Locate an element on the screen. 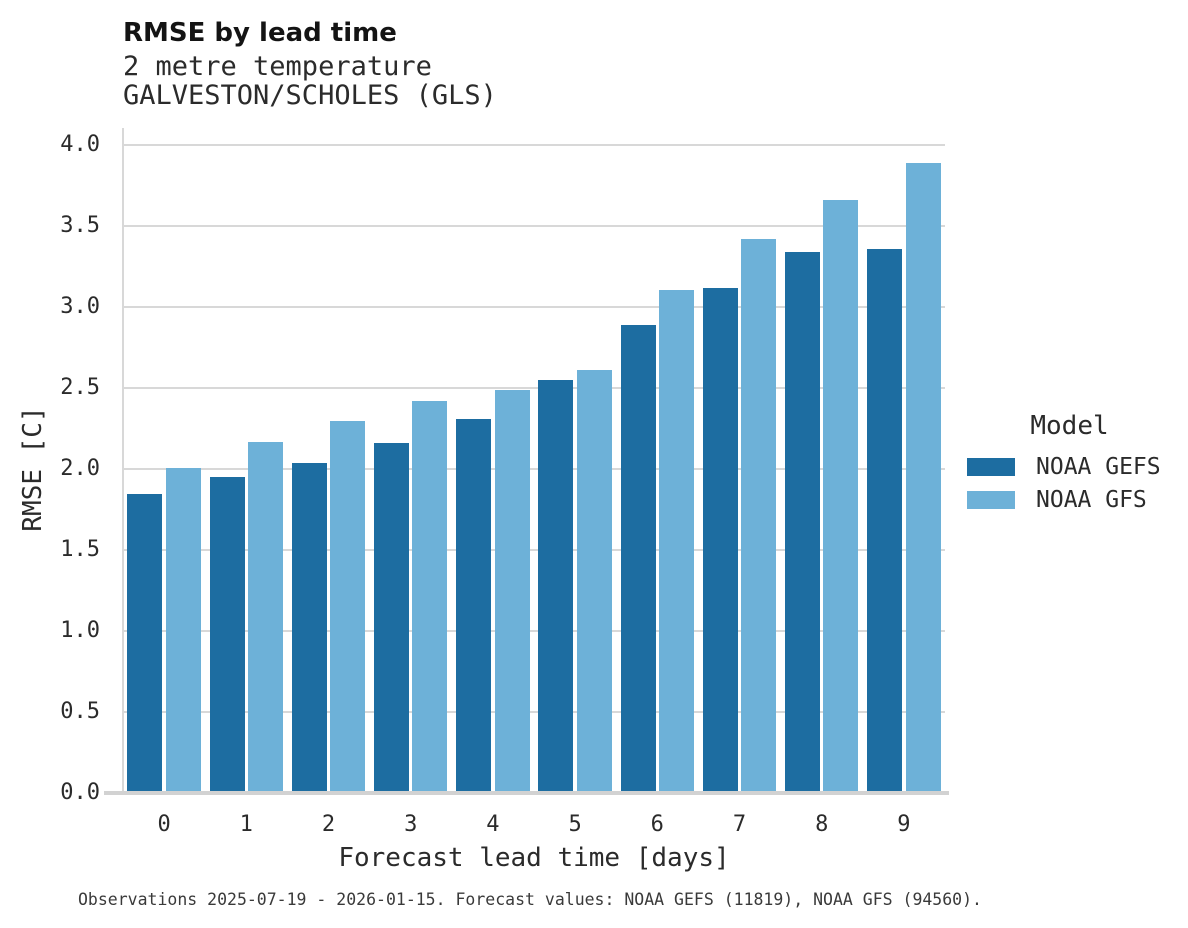  x-tick-6: 6 is located at coordinates (657, 824).